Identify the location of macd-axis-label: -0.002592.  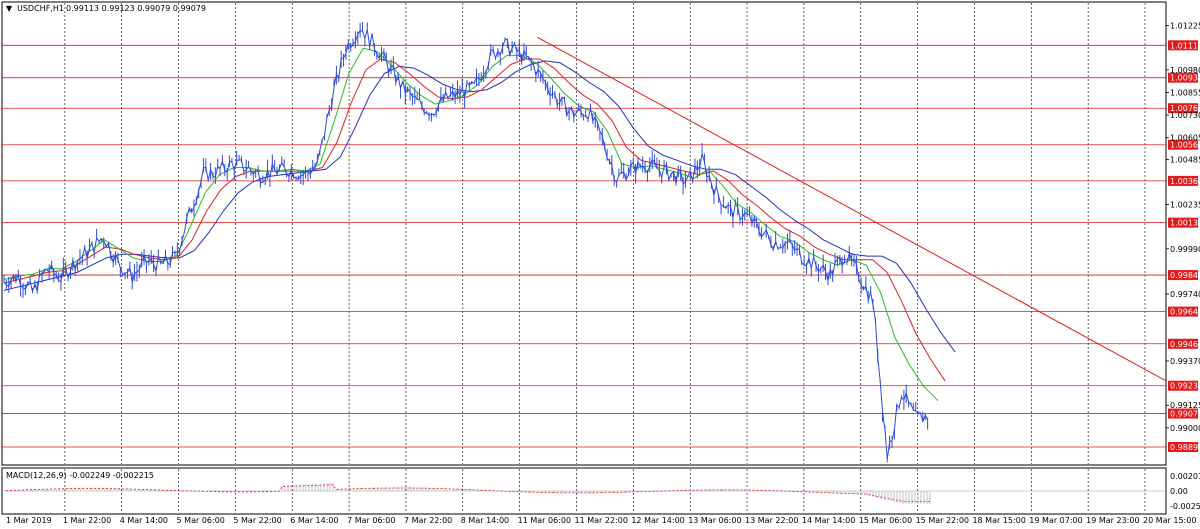
(1185, 506).